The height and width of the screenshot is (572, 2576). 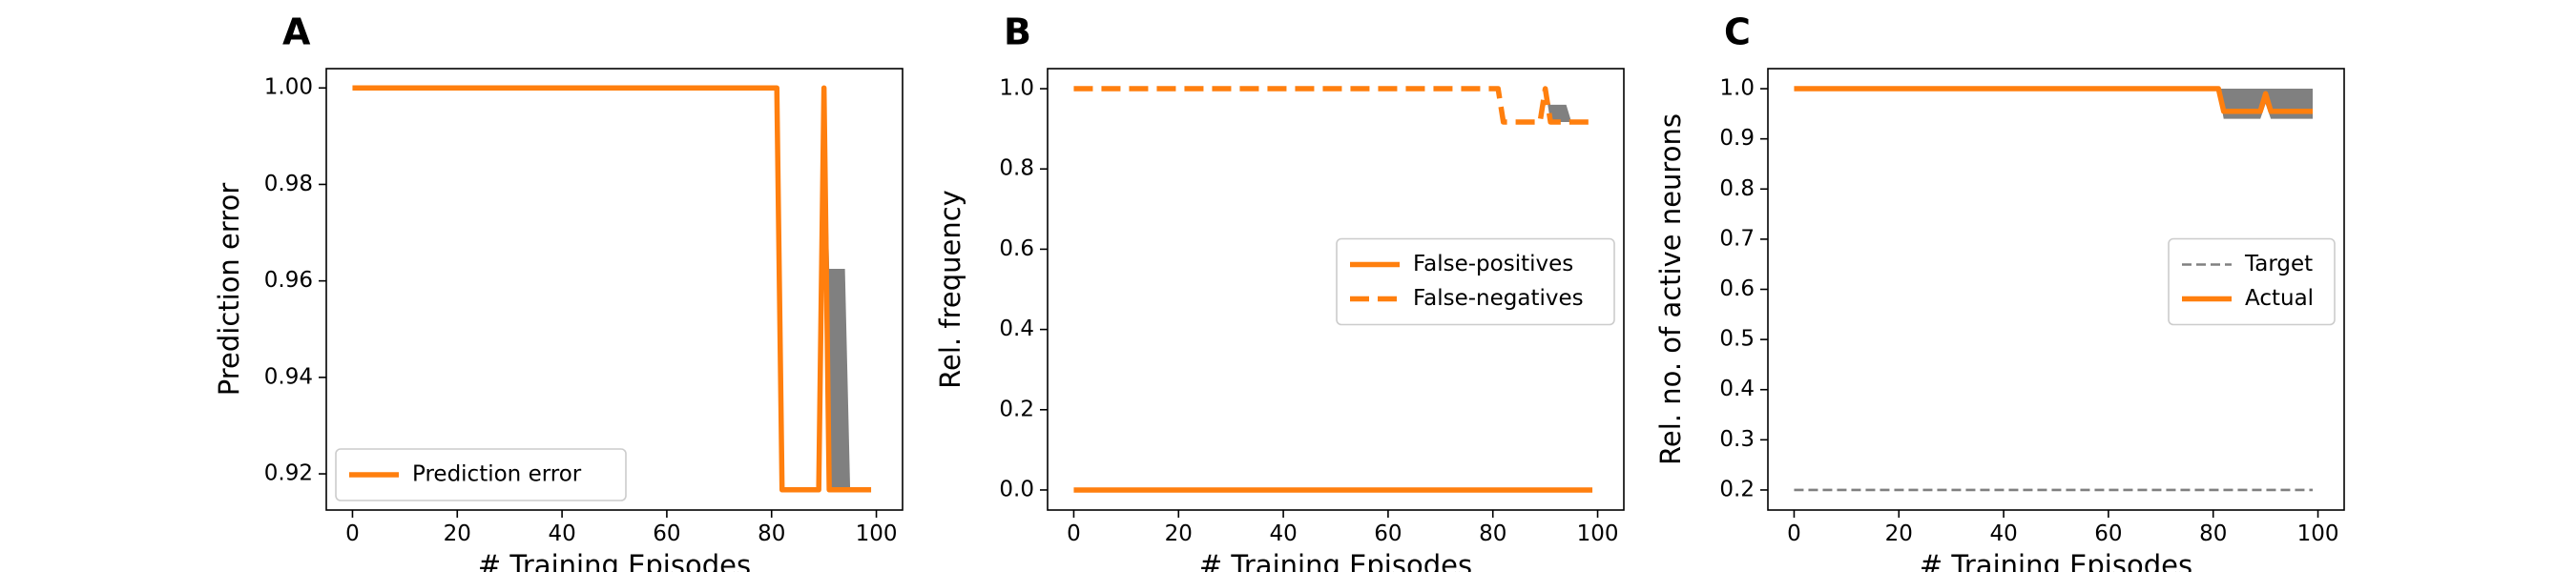 I want to click on panel-letter: B, so click(x=1017, y=32).